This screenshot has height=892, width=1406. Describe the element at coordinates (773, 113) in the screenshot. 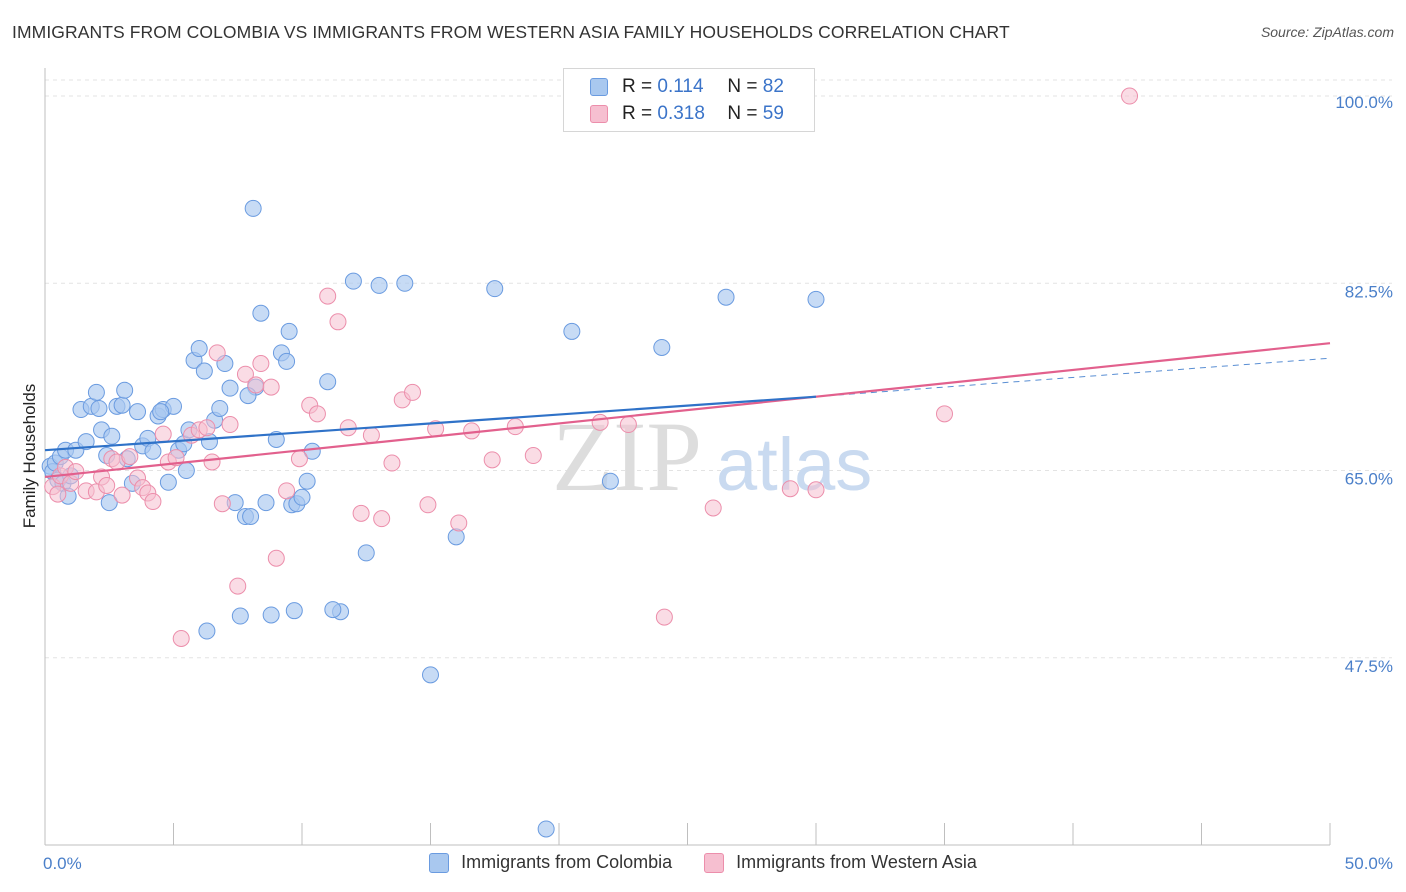

I see `legend-n-value: 59` at that location.